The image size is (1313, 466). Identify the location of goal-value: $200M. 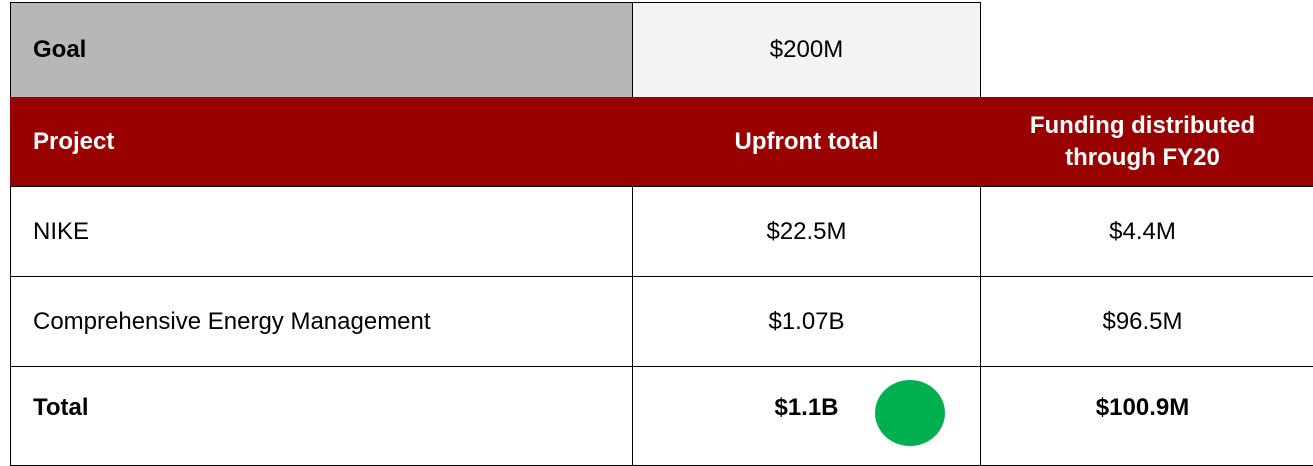
(806, 50).